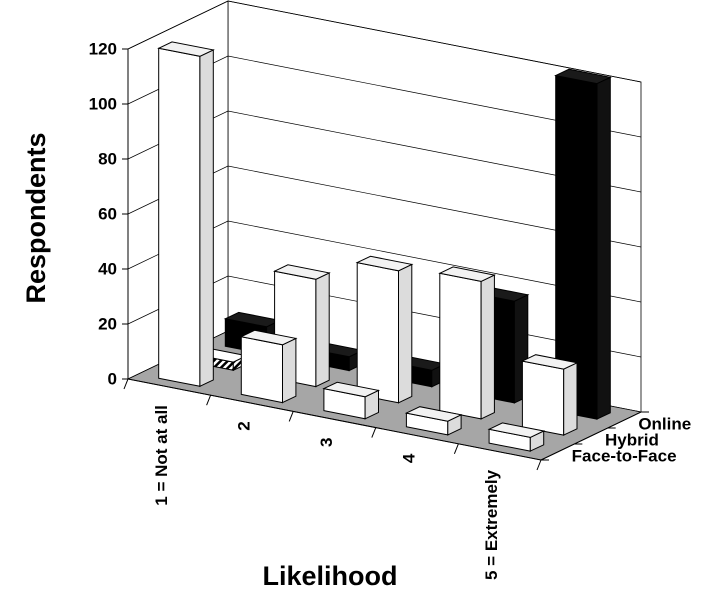 The width and height of the screenshot is (725, 590). I want to click on x-tick-label: 3, so click(326, 442).